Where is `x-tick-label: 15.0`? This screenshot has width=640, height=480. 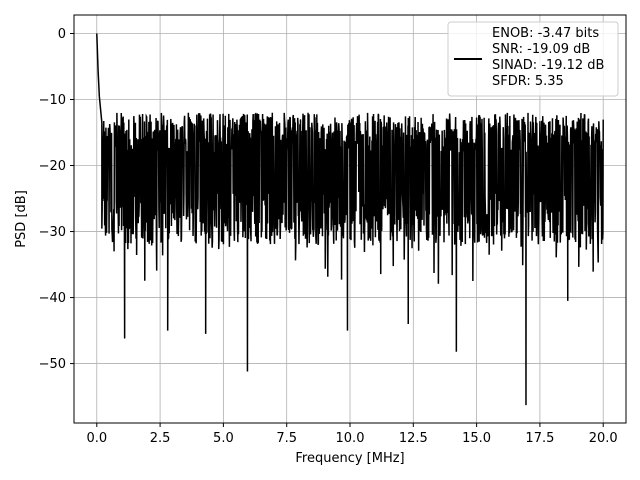
x-tick-label: 15.0 is located at coordinates (476, 438).